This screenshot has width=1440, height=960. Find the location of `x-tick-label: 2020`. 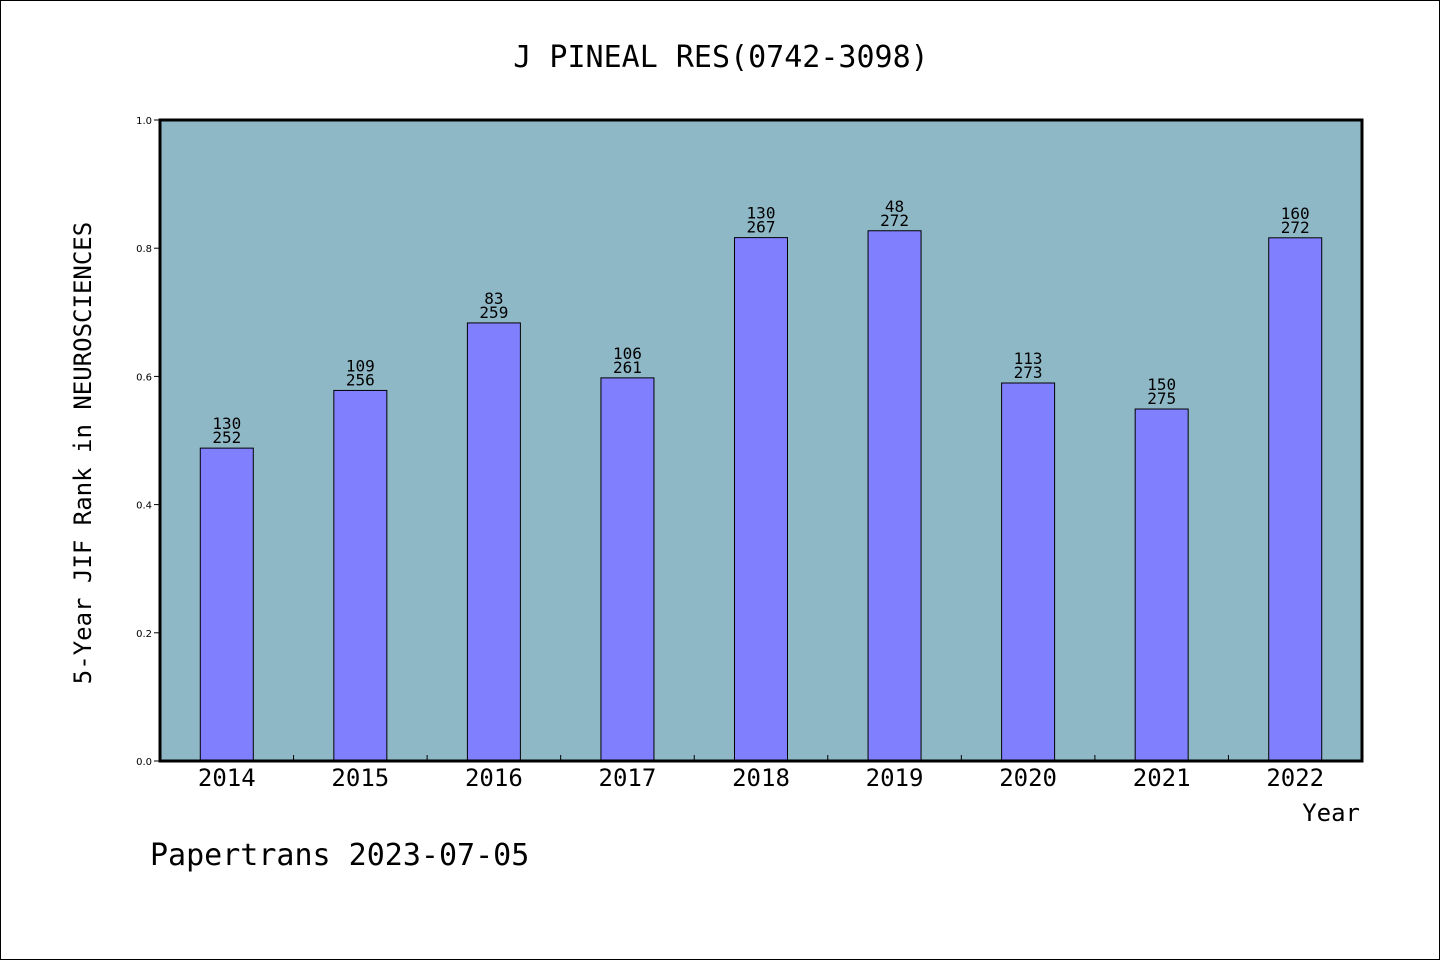

x-tick-label: 2020 is located at coordinates (1028, 778).